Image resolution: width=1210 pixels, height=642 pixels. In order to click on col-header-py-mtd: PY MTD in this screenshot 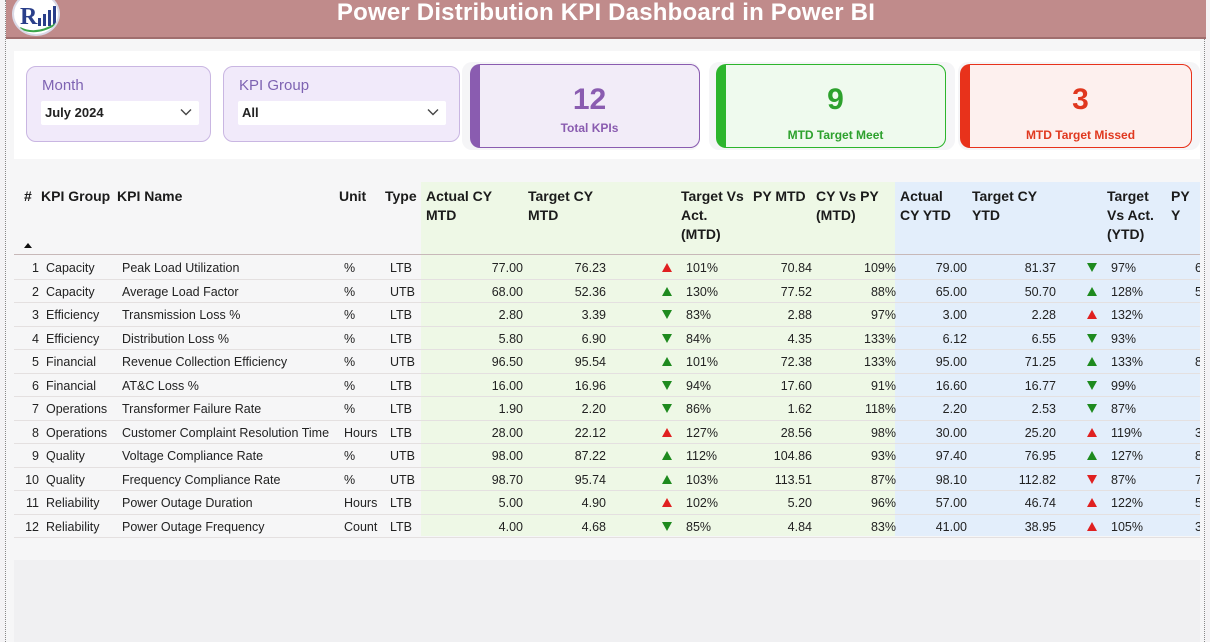, I will do `click(779, 196)`.